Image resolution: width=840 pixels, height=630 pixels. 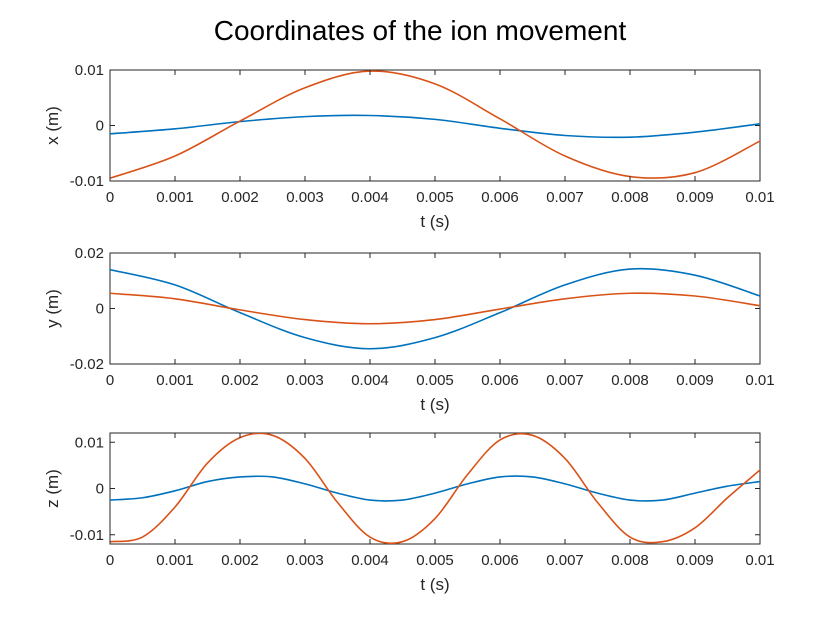 What do you see at coordinates (87, 364) in the screenshot?
I see `y-tick-label: -0.02` at bounding box center [87, 364].